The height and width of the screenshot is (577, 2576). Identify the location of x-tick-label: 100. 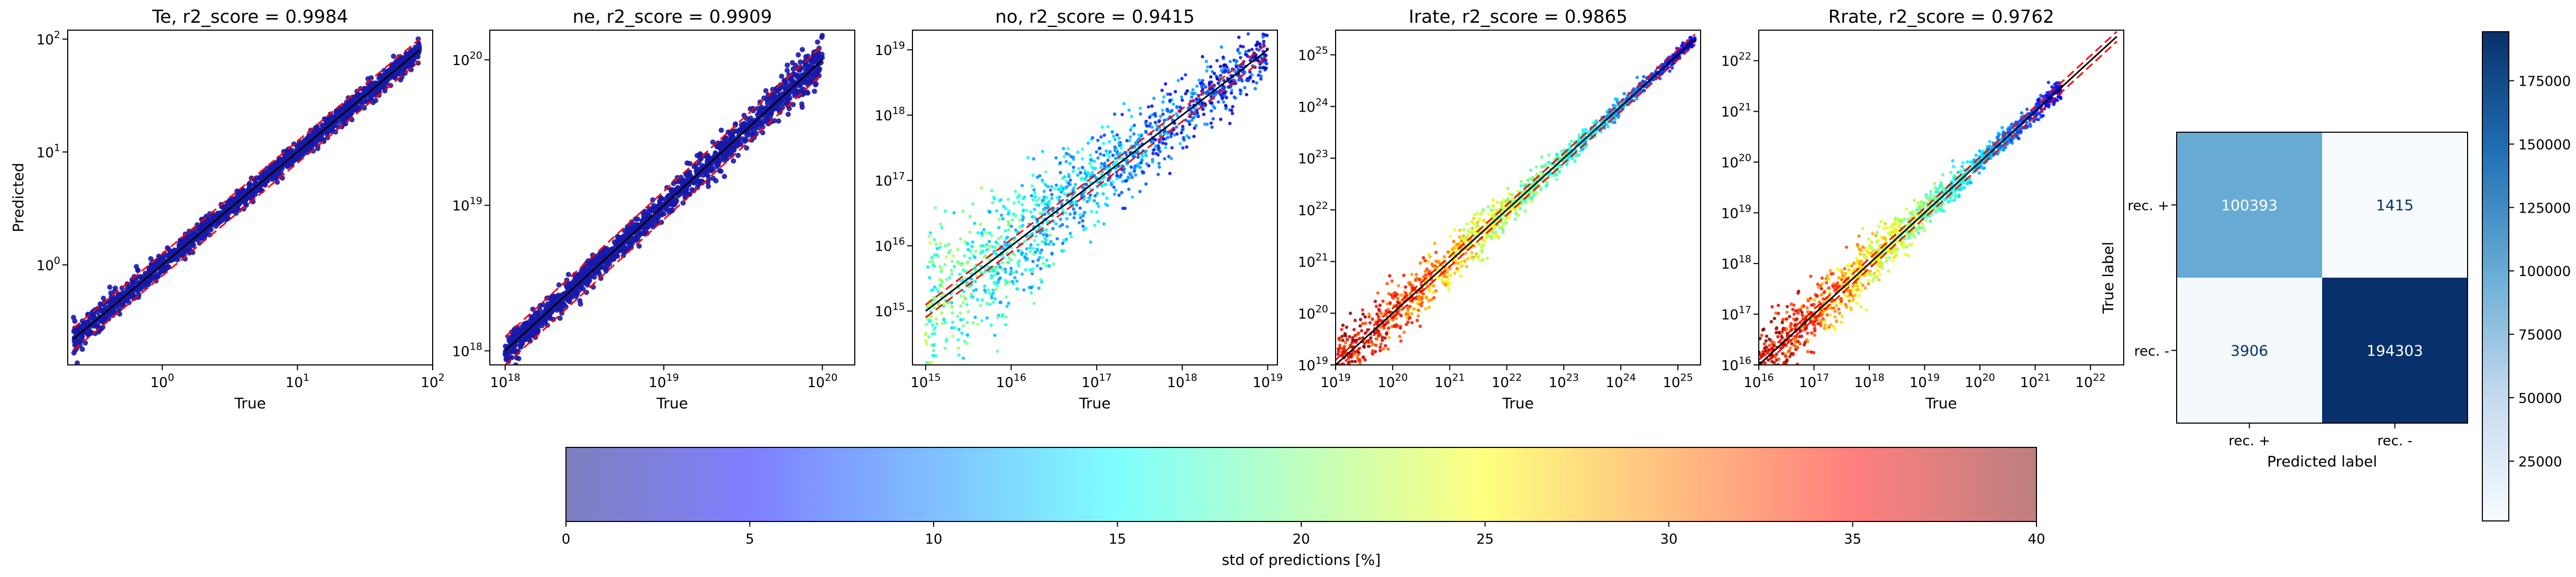
(162, 381).